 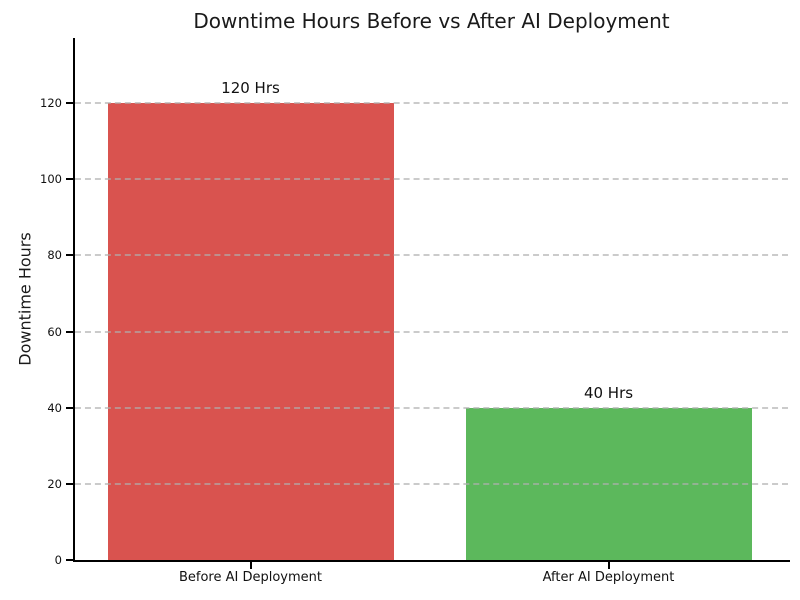 I want to click on x-tick-label-after-ai-deployment: After AI Deployment, so click(x=608, y=577).